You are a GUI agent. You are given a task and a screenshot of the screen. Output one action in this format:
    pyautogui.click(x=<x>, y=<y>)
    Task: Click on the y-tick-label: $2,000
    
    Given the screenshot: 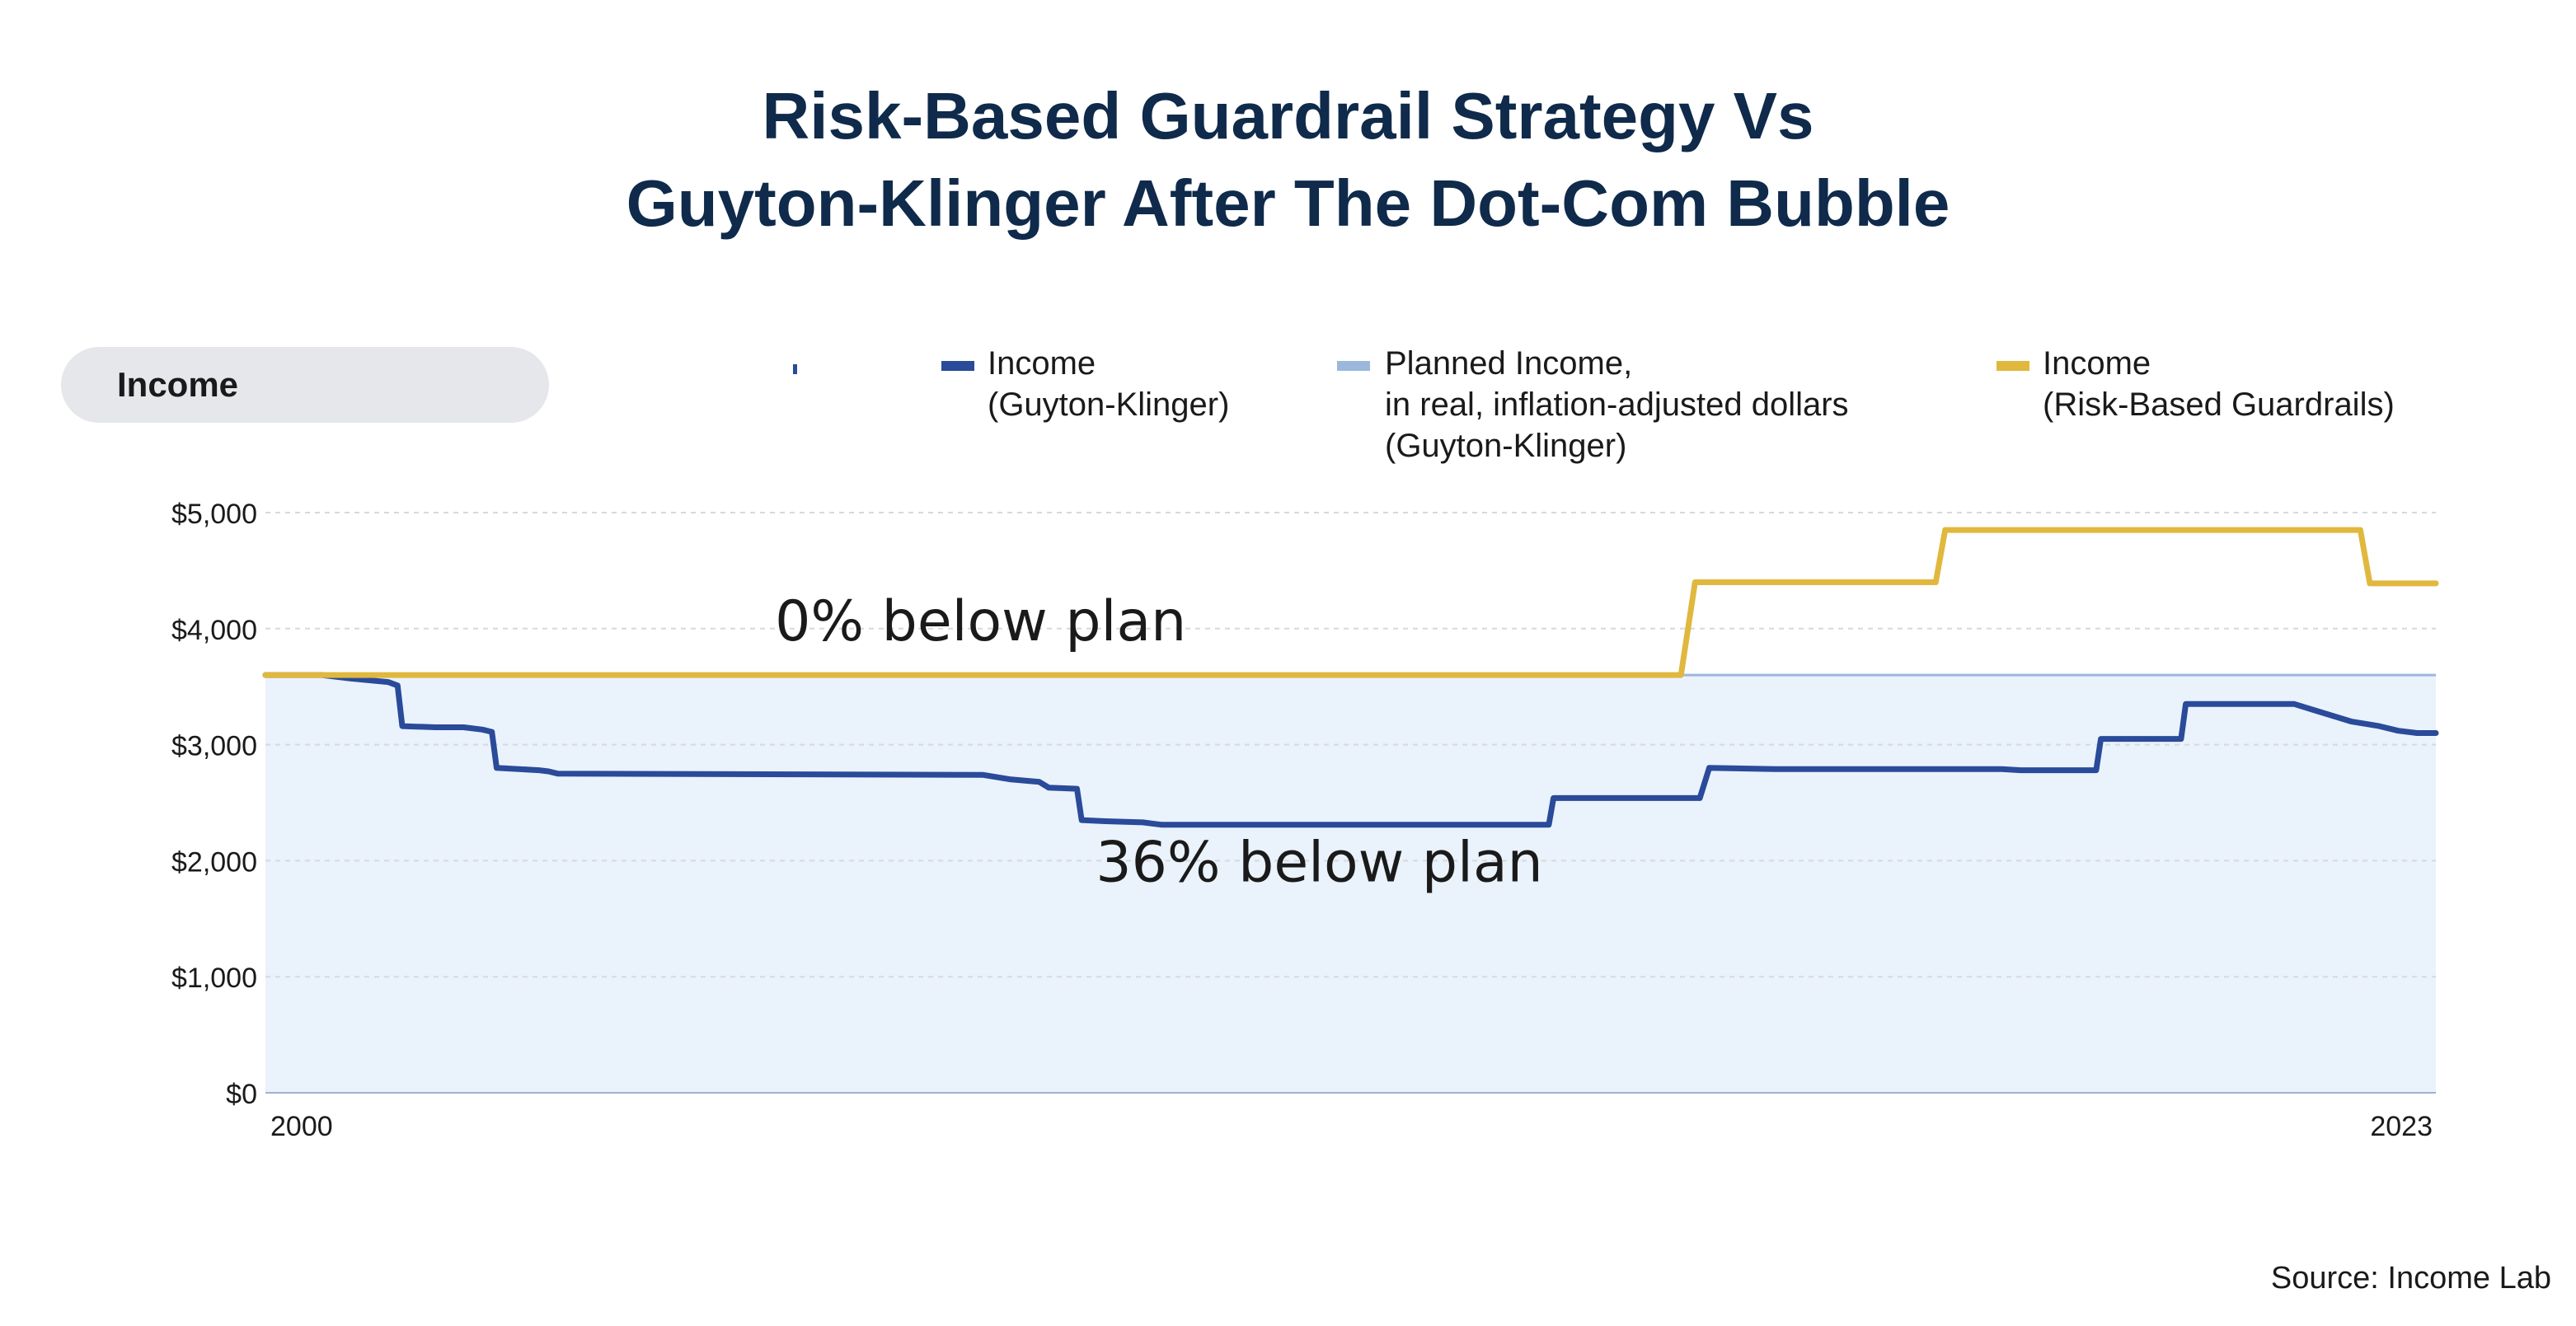 What is the action you would take?
    pyautogui.click(x=214, y=862)
    